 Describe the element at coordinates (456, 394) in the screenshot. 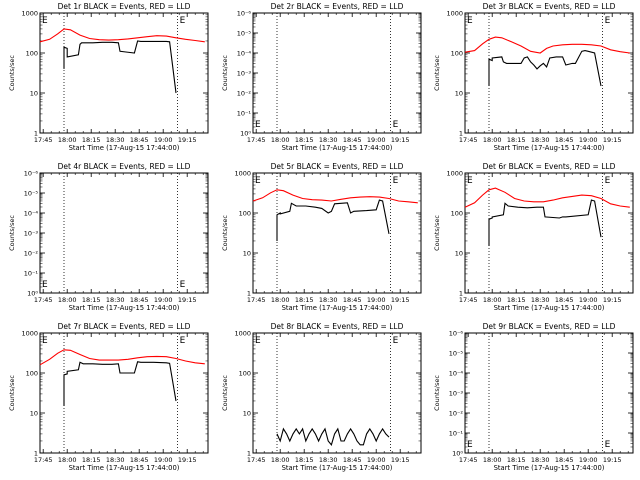

I see `y-tick-label: 10⁻³` at that location.